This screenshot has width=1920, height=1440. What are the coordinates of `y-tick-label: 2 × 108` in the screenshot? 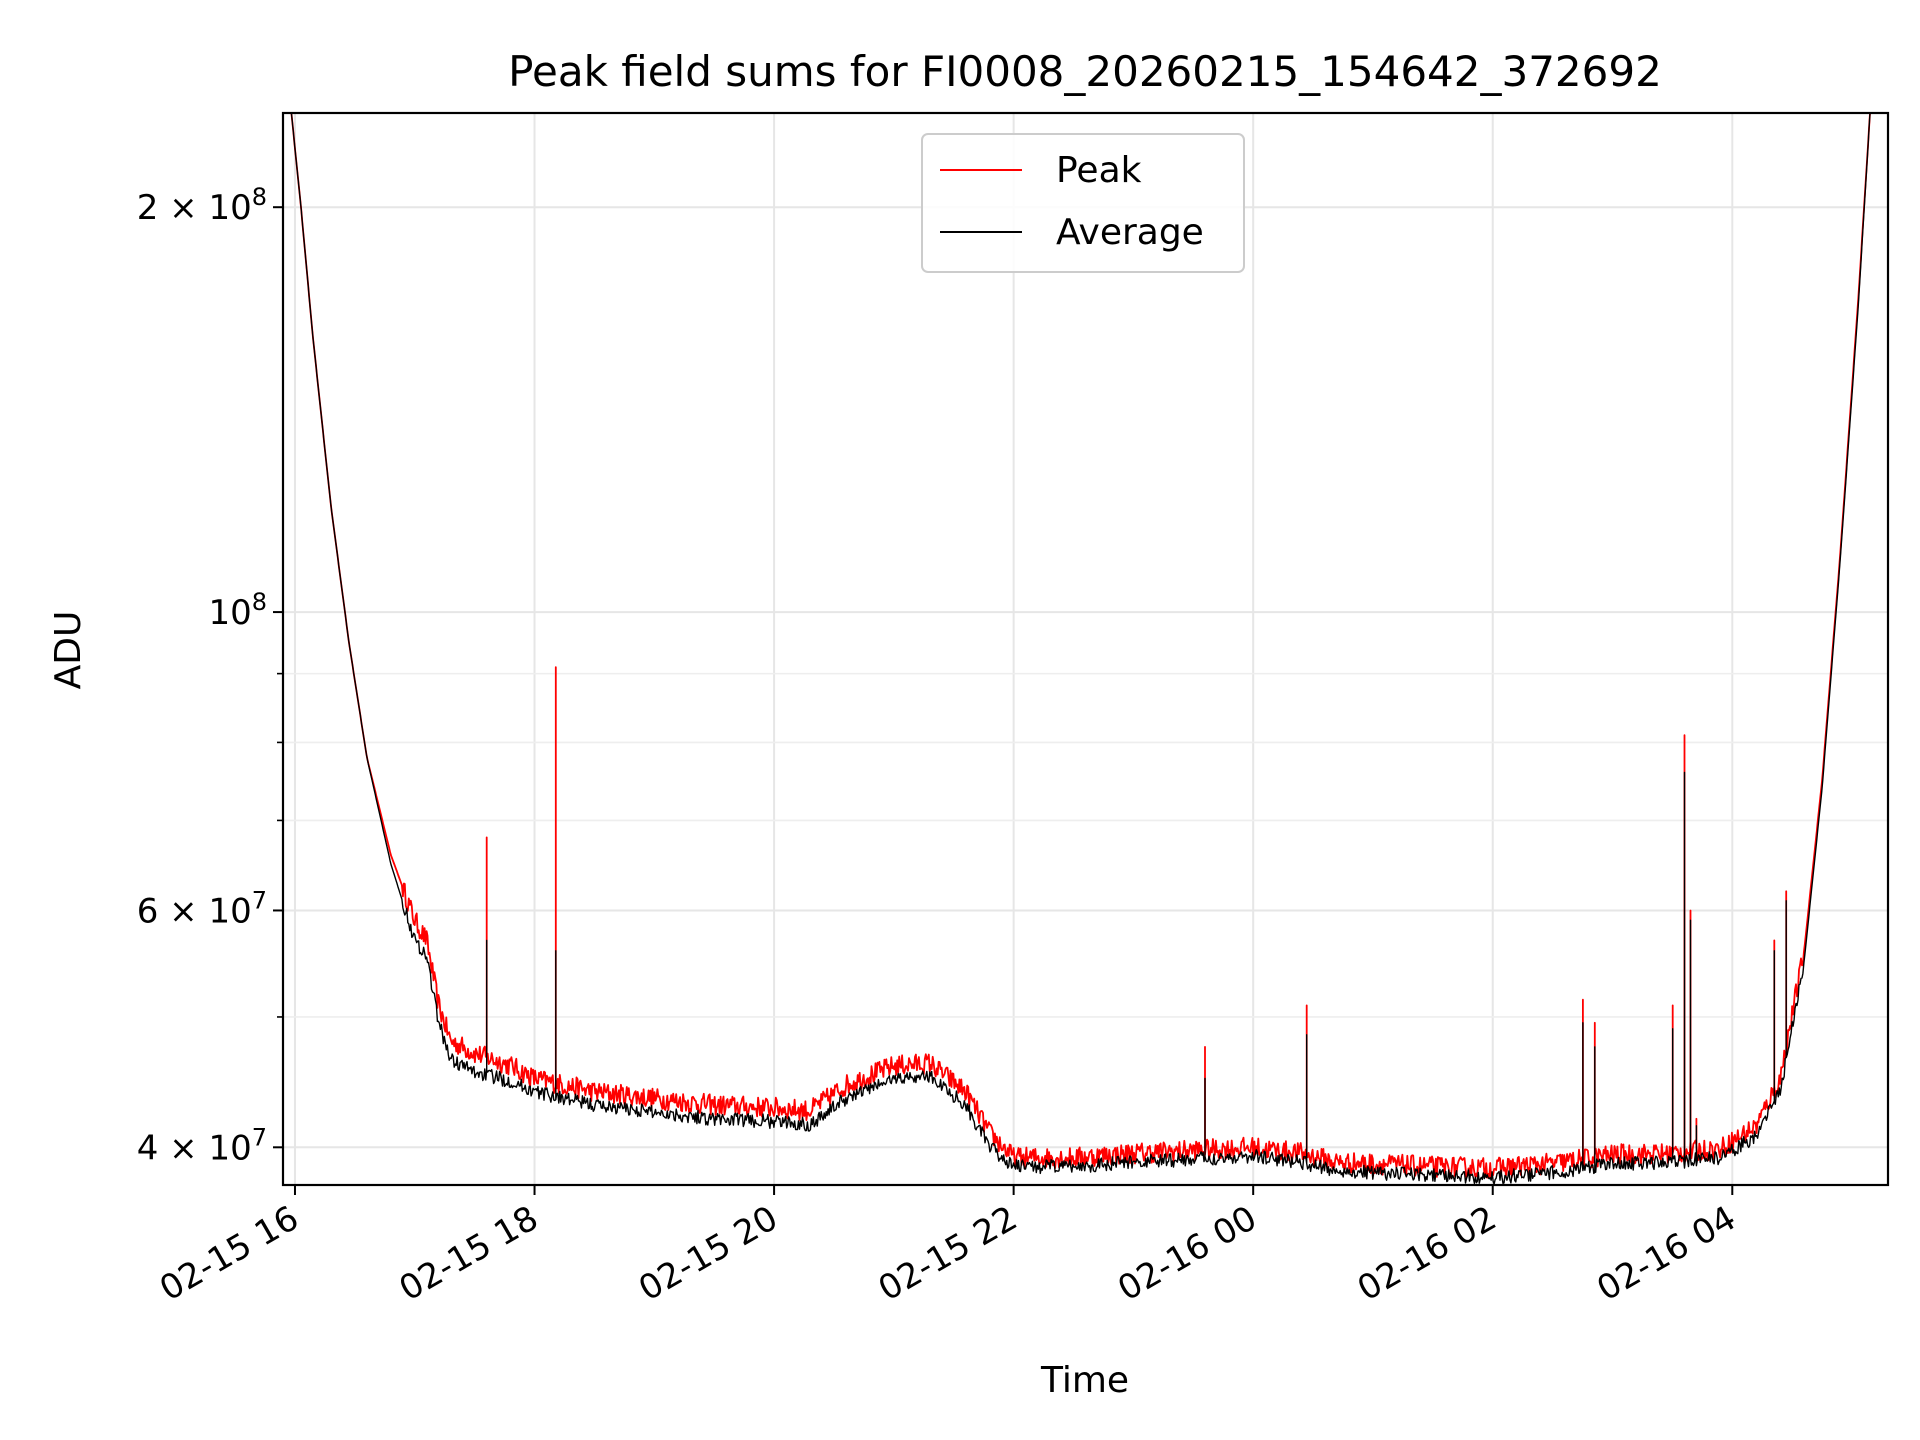 It's located at (202, 205).